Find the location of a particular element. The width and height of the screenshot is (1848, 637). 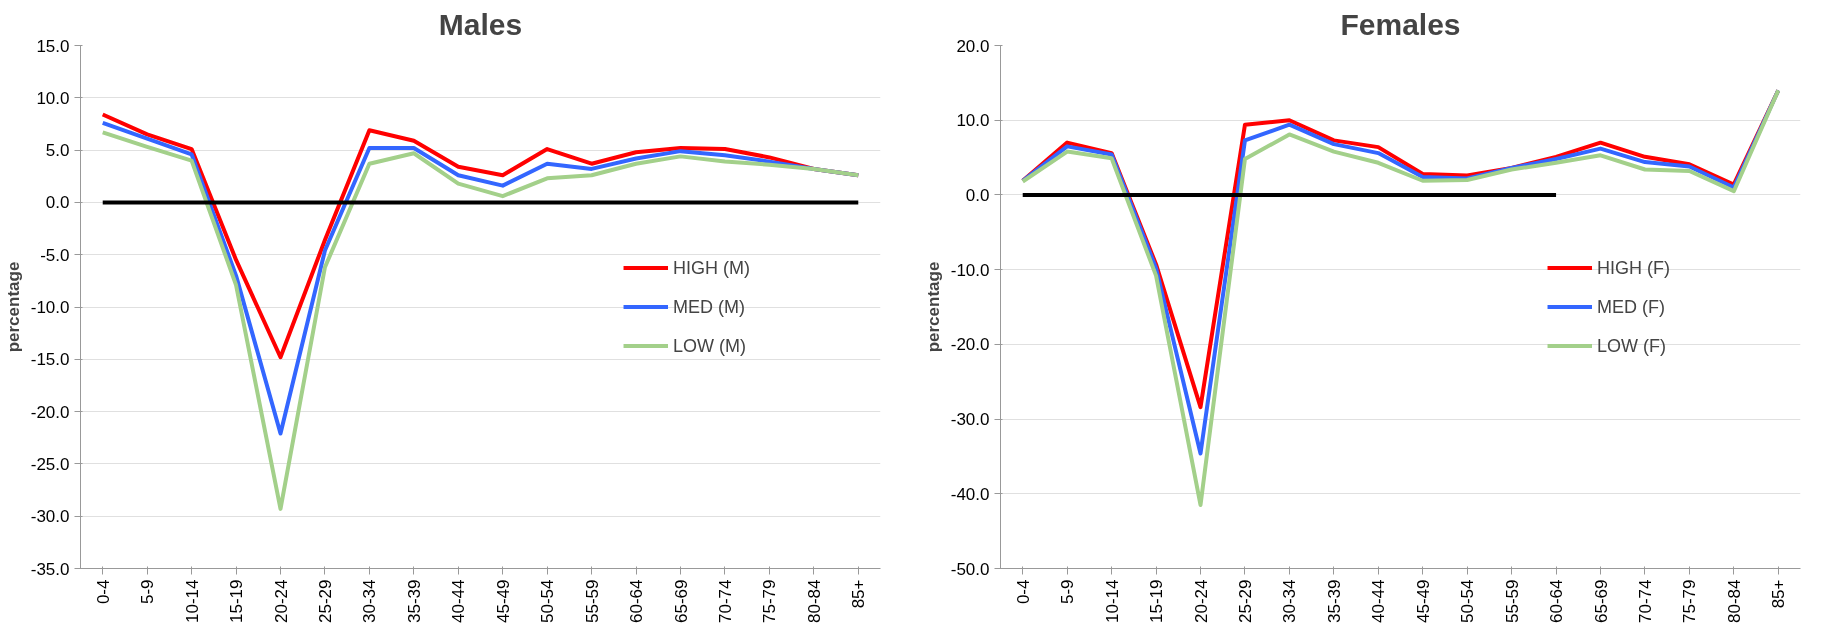

y-tick-label: -15.0 is located at coordinates (50, 360).